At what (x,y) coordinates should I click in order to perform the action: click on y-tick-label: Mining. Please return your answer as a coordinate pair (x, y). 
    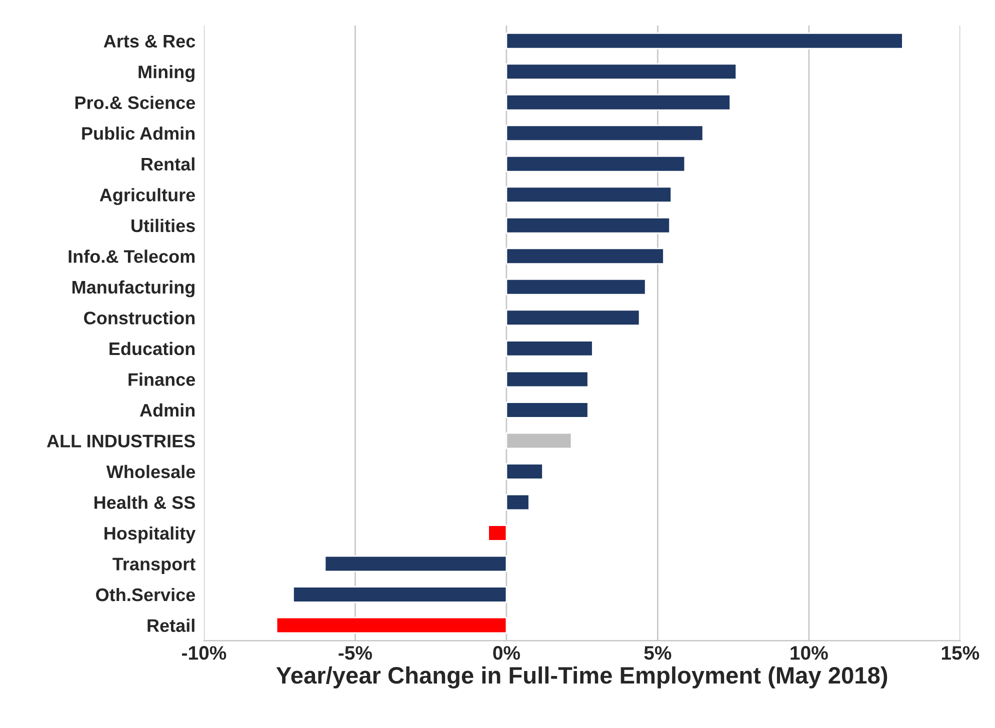
    Looking at the image, I should click on (166, 73).